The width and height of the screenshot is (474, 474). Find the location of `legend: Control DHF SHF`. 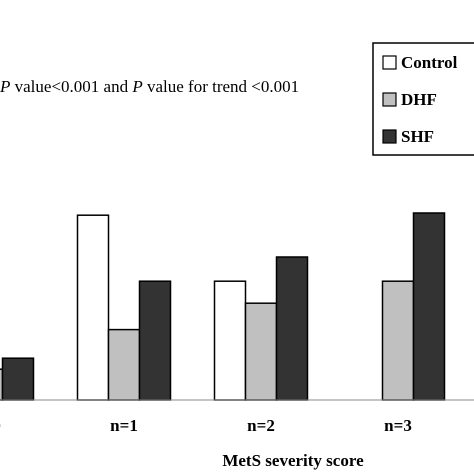

legend: Control DHF SHF is located at coordinates (423, 99).